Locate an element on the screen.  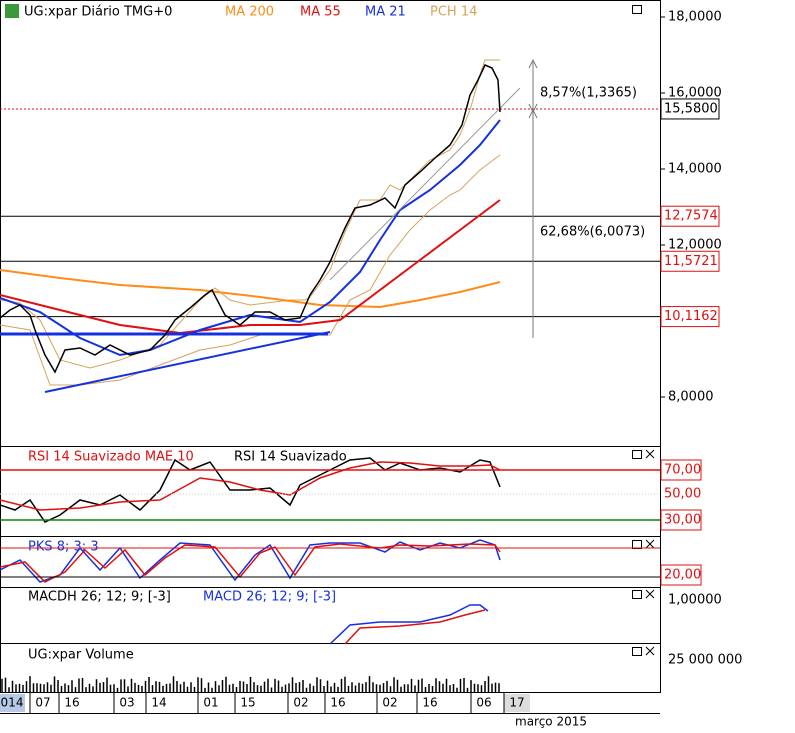
legend-symbol: UG:xpar Diário TMG+0 is located at coordinates (98, 12).